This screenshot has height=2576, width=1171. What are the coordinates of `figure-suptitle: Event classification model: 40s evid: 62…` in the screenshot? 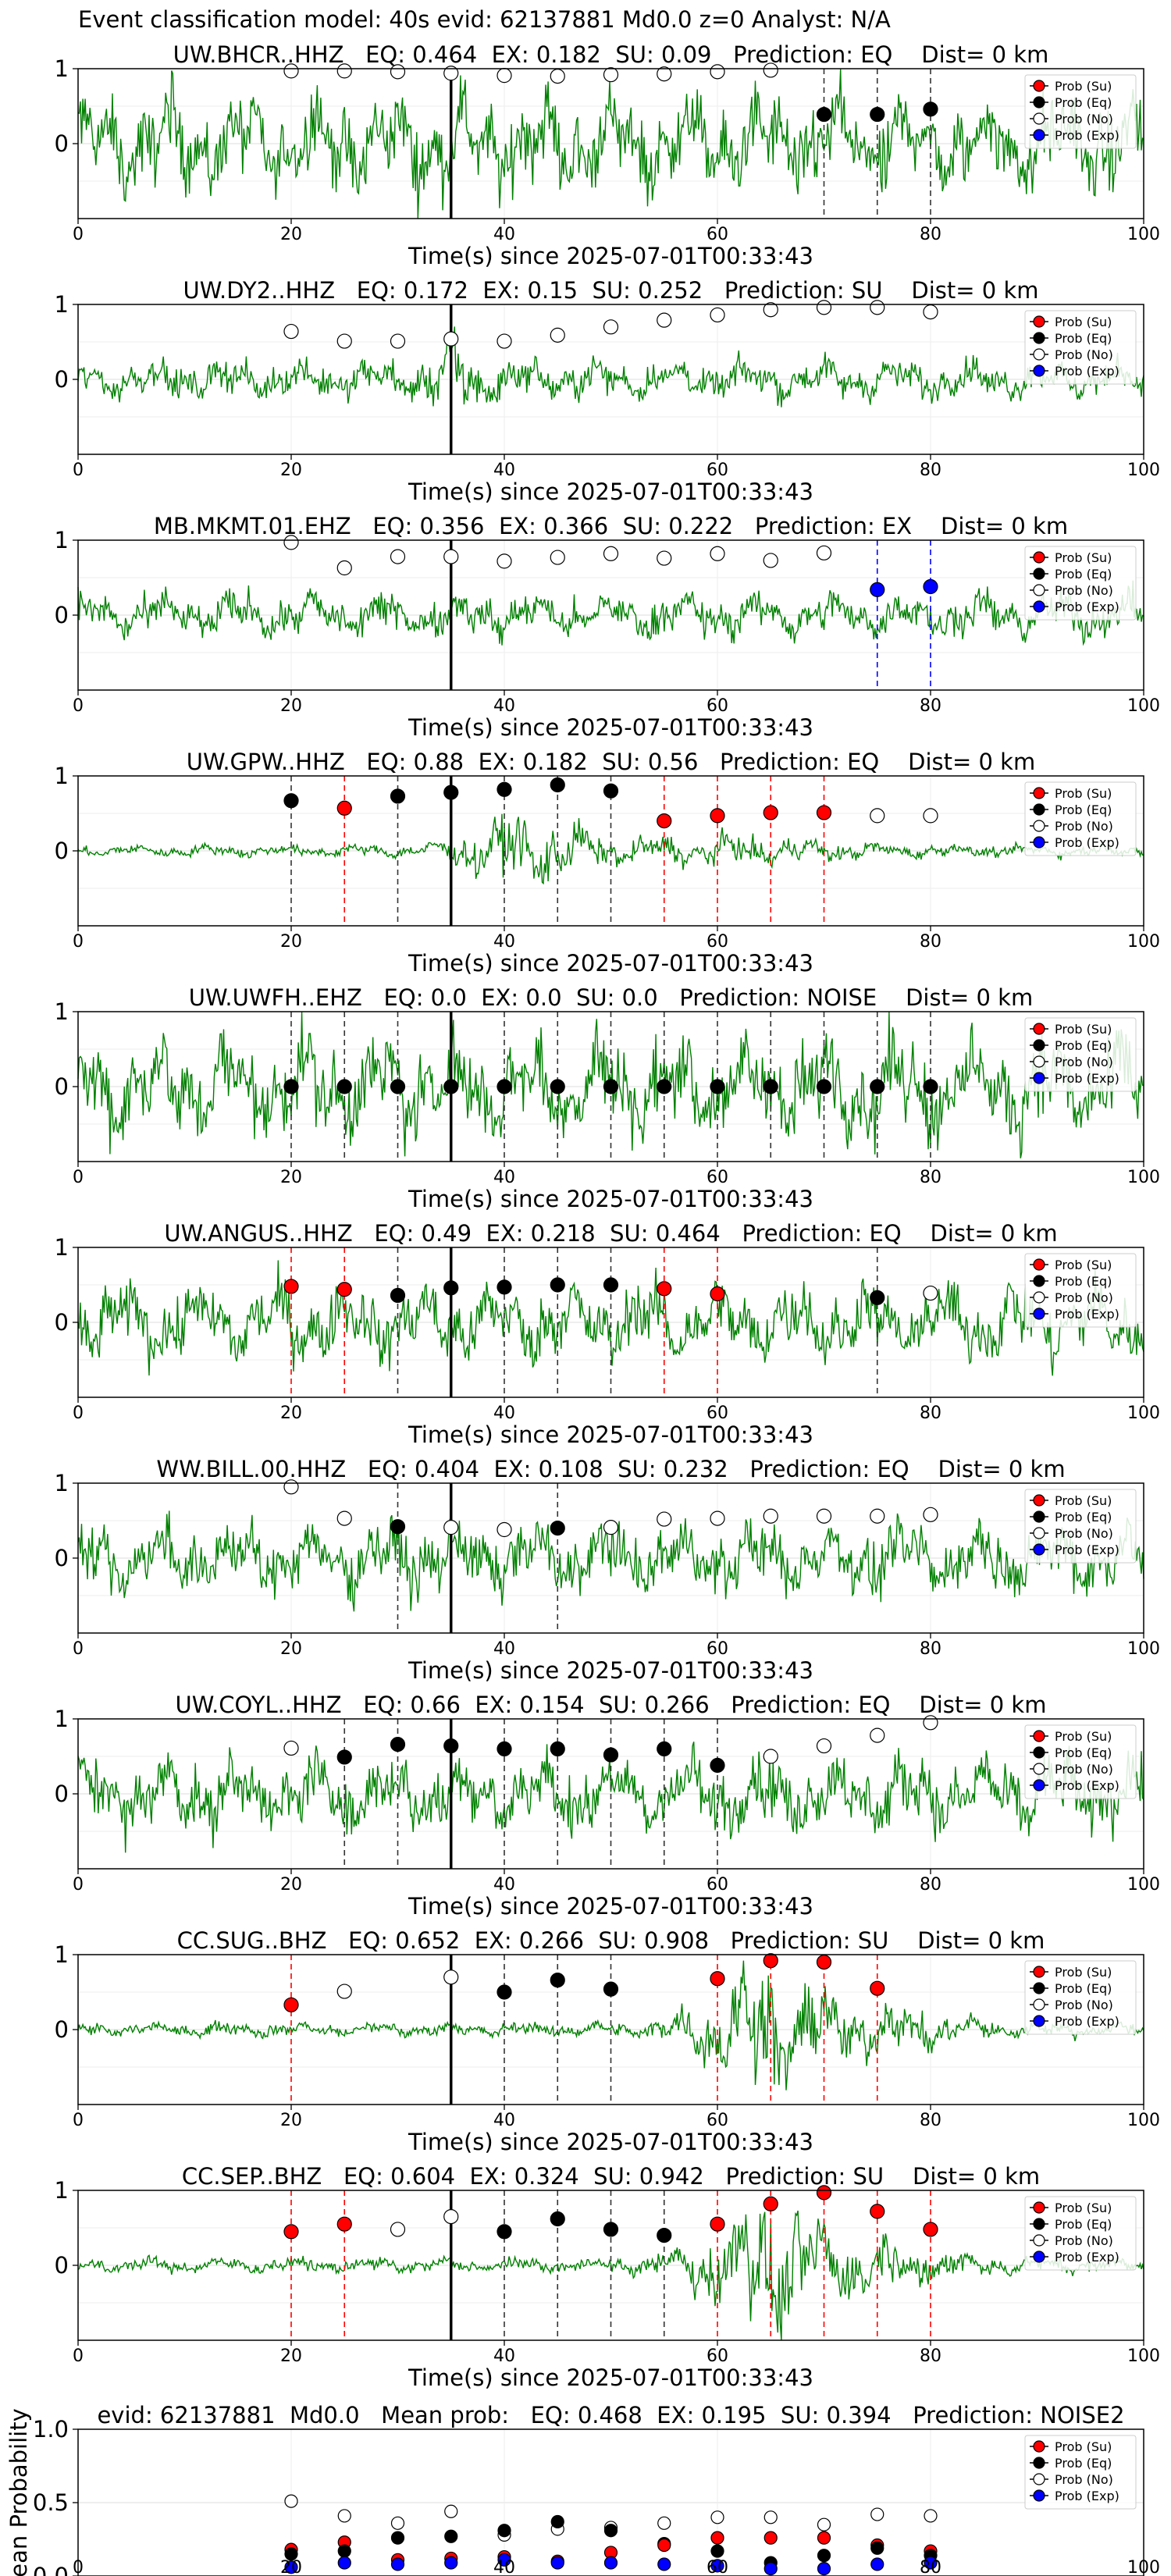 It's located at (485, 19).